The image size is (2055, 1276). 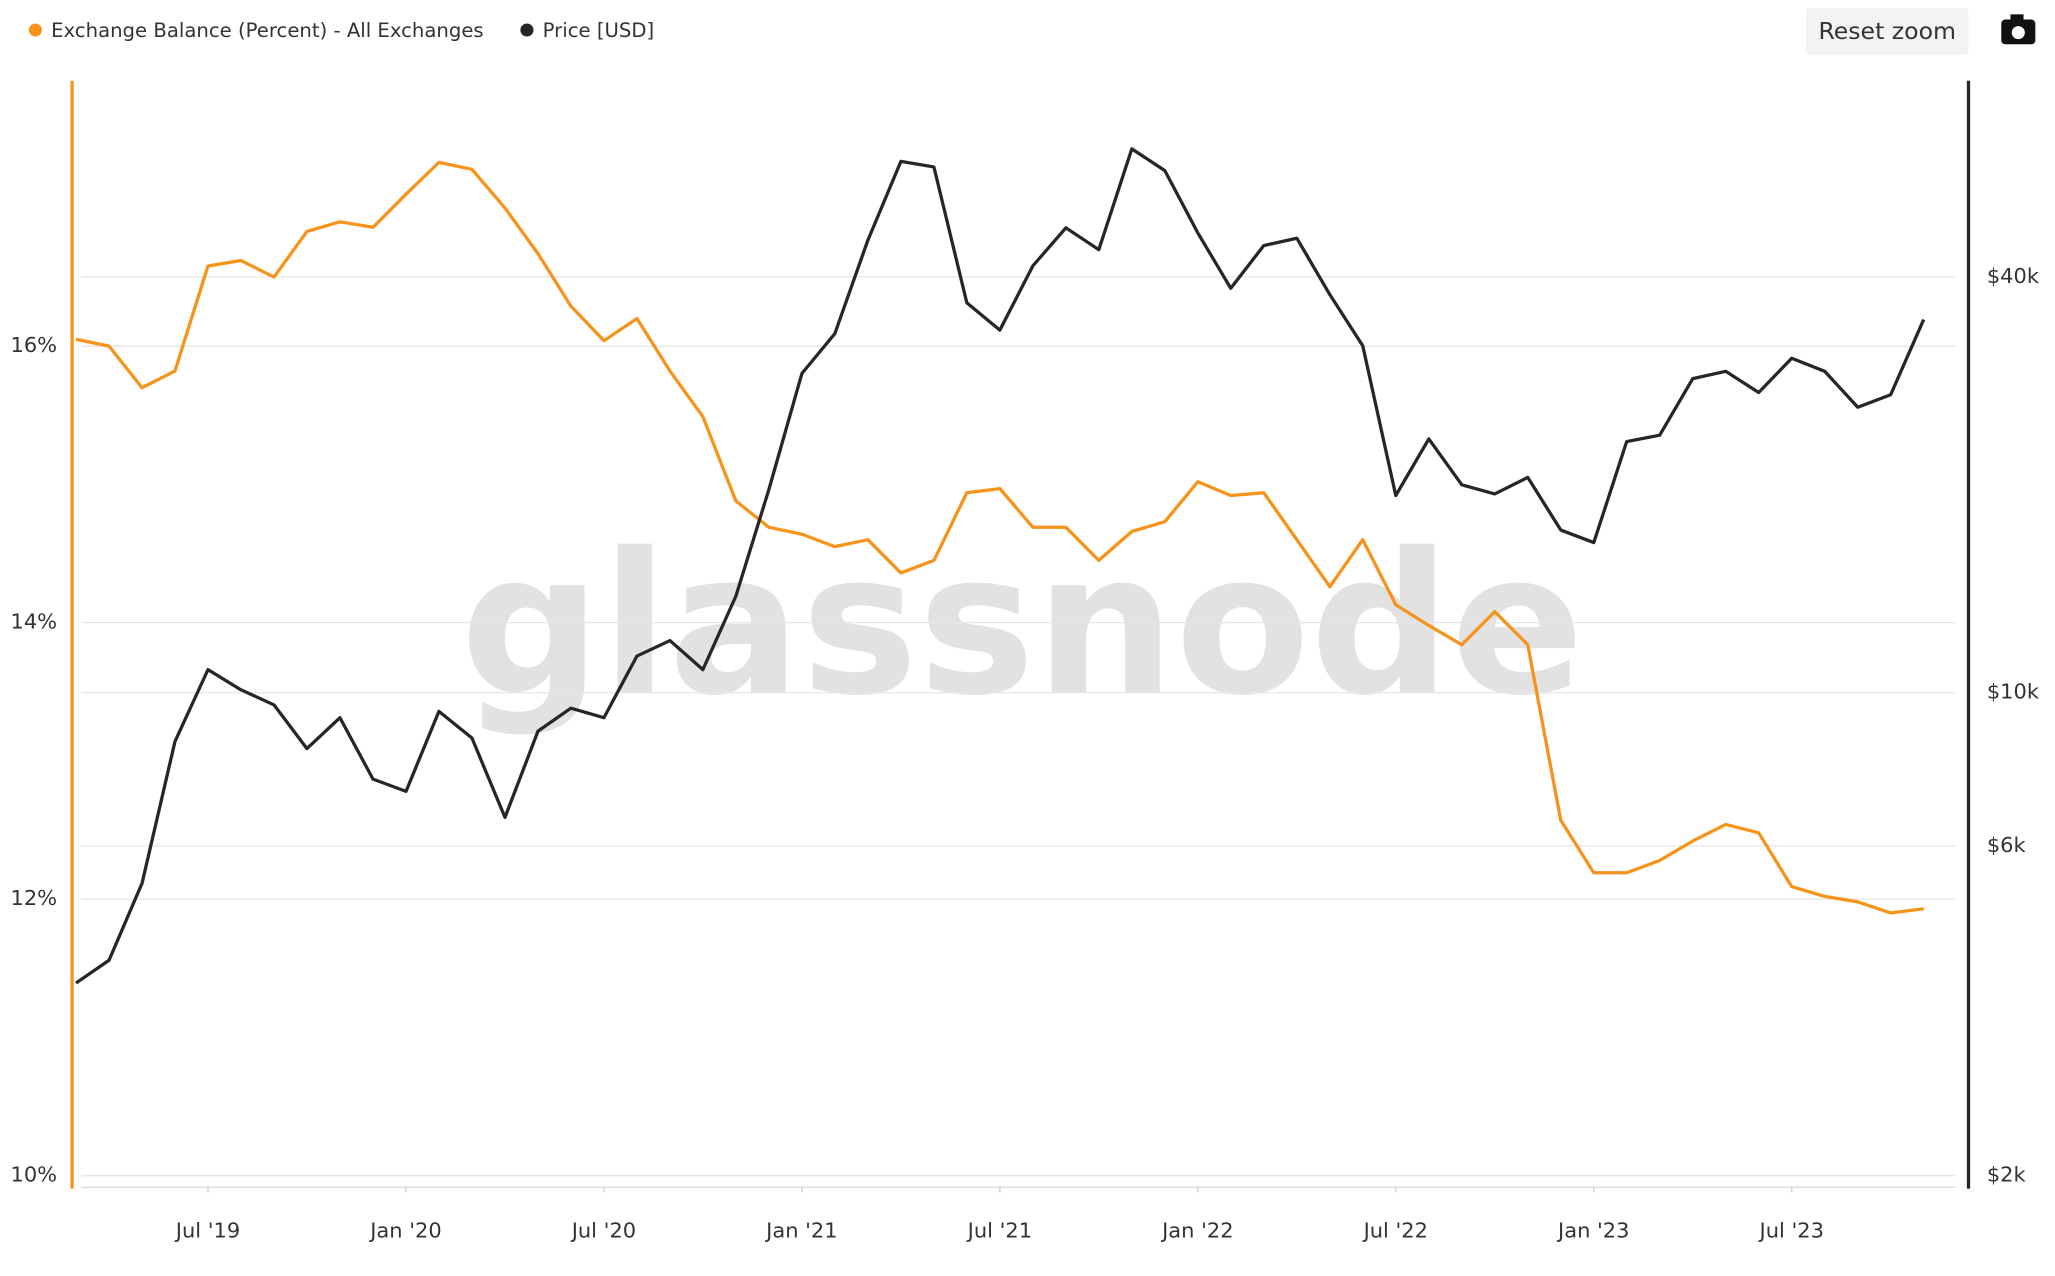 I want to click on x-tick-label: Jul '21, so click(x=999, y=1231).